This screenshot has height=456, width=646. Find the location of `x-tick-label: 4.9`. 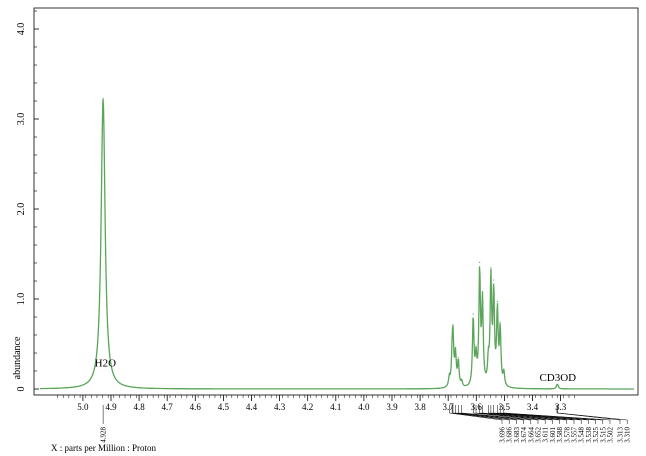

x-tick-label: 4.9 is located at coordinates (111, 407).